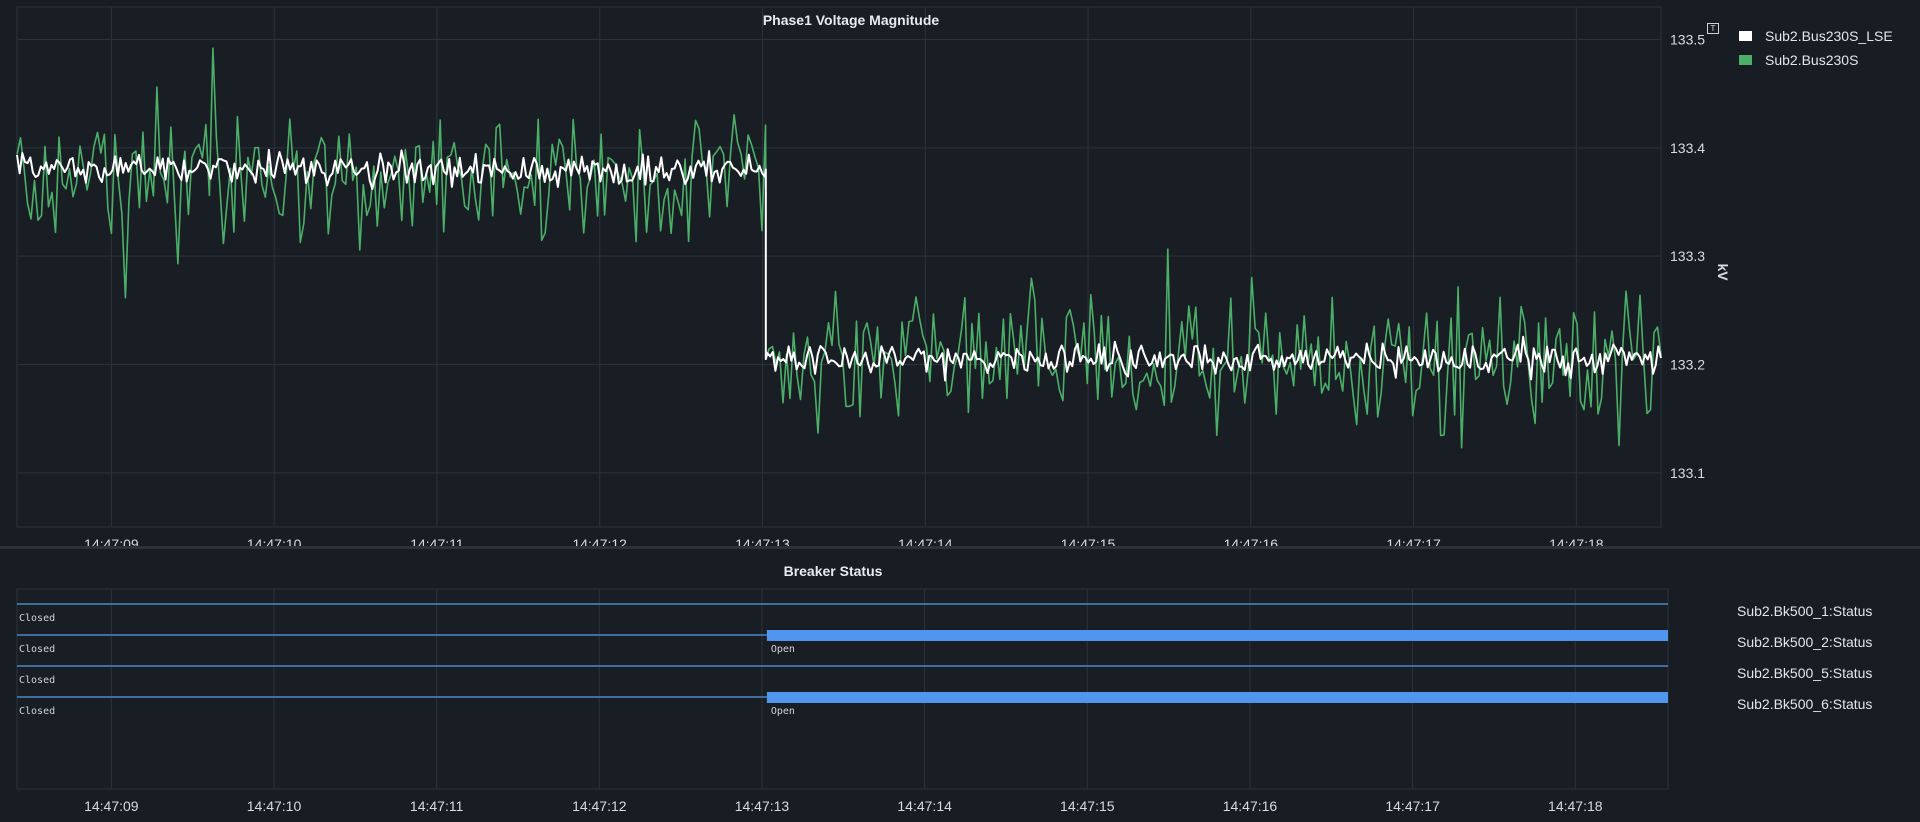 The width and height of the screenshot is (1920, 822). What do you see at coordinates (1687, 256) in the screenshot?
I see `y-tick-label: 133.3` at bounding box center [1687, 256].